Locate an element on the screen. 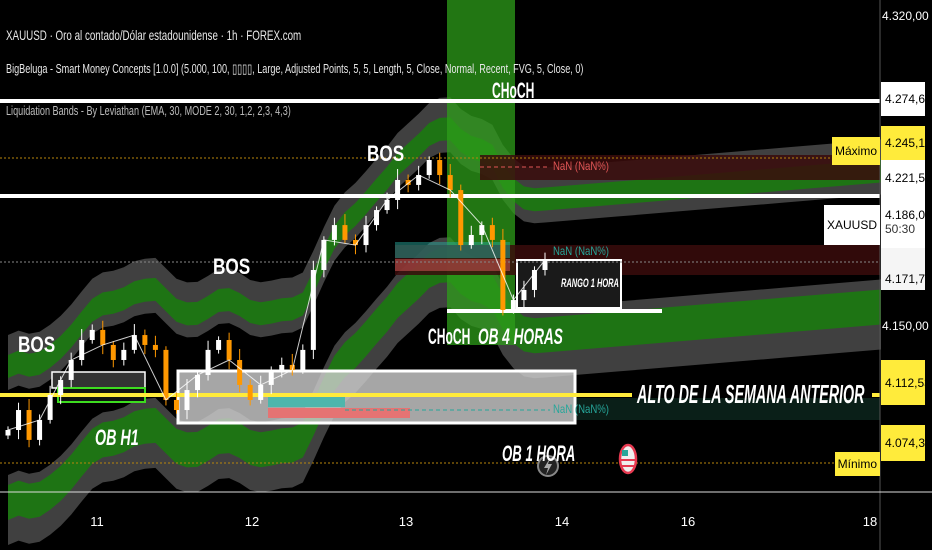 The width and height of the screenshot is (932, 550). time-tick: 12 is located at coordinates (252, 521).